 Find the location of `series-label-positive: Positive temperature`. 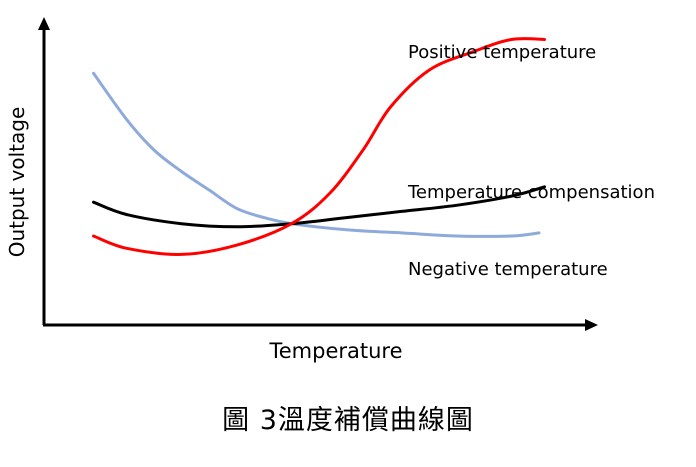

series-label-positive: Positive temperature is located at coordinates (502, 52).